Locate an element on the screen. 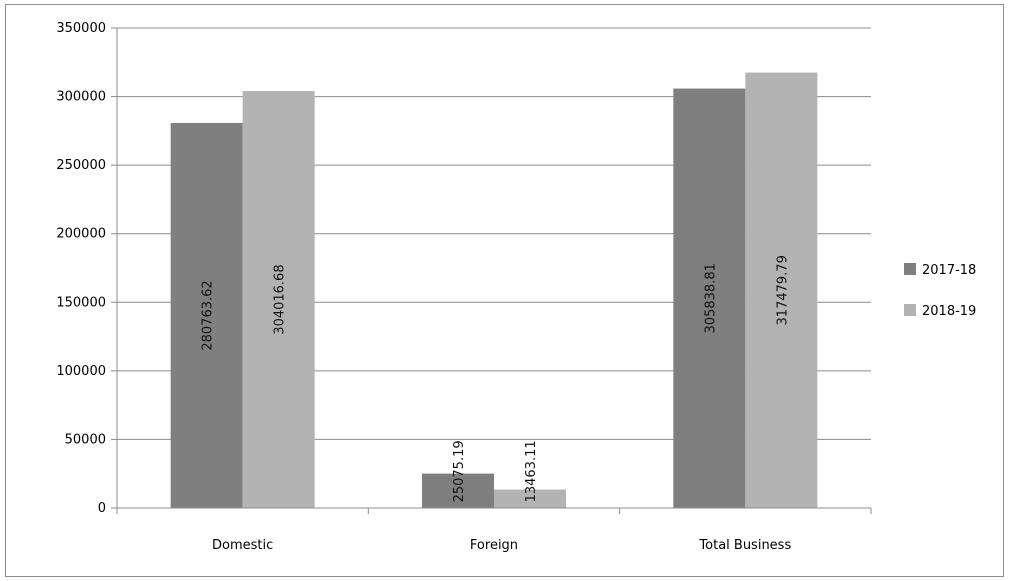  y-tick-label: 250000 is located at coordinates (81, 165).